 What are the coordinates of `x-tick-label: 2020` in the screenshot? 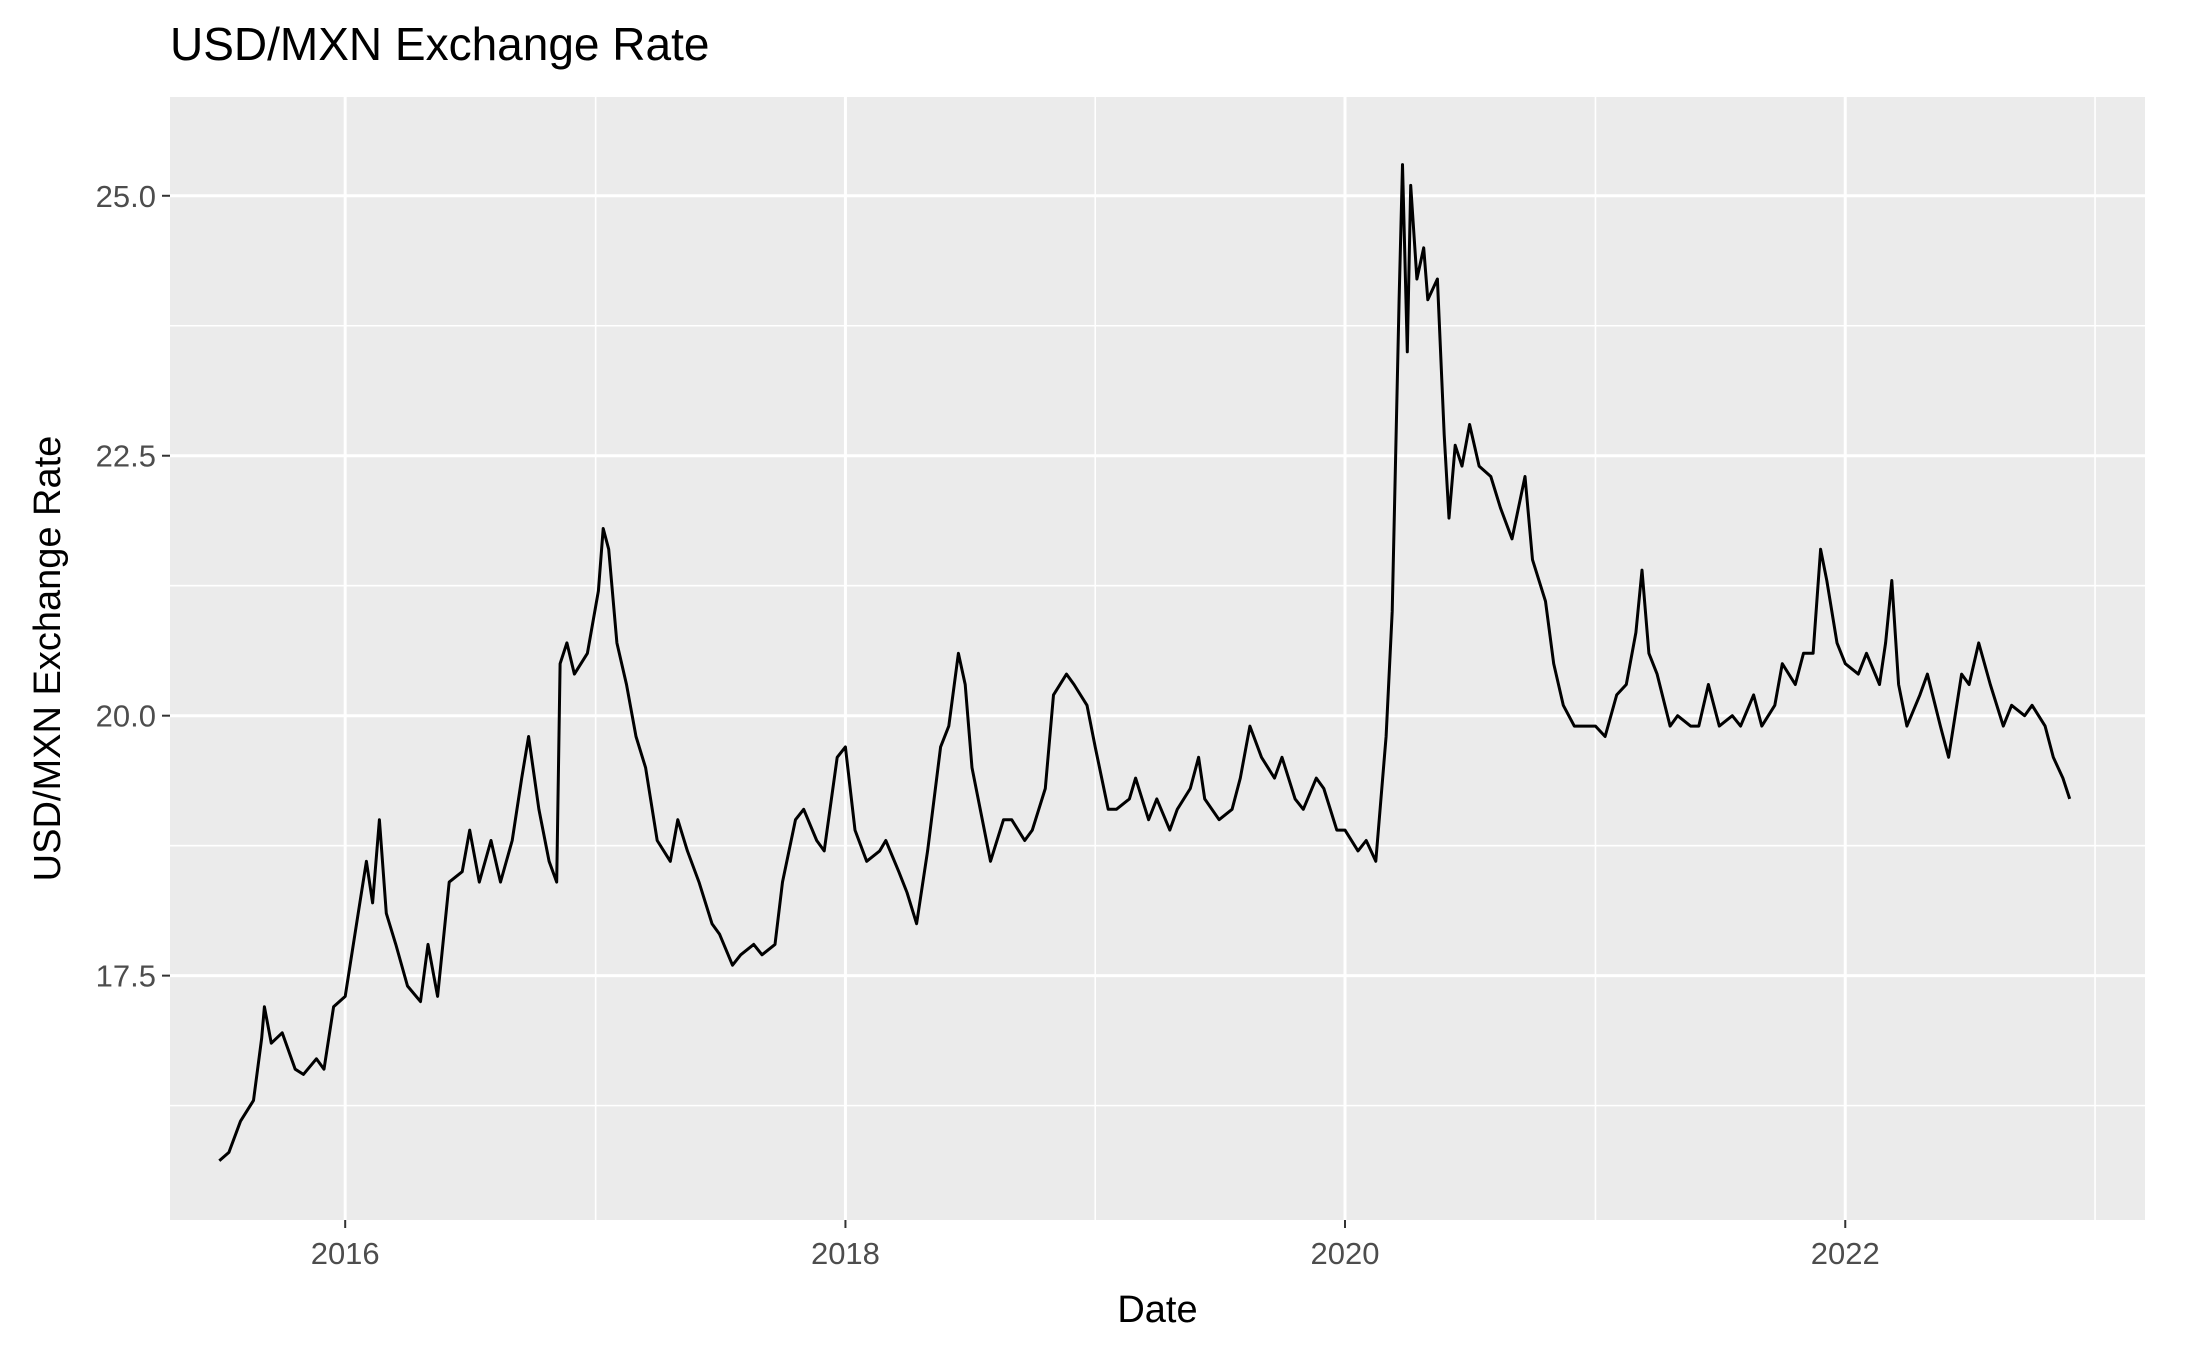 It's located at (1345, 1253).